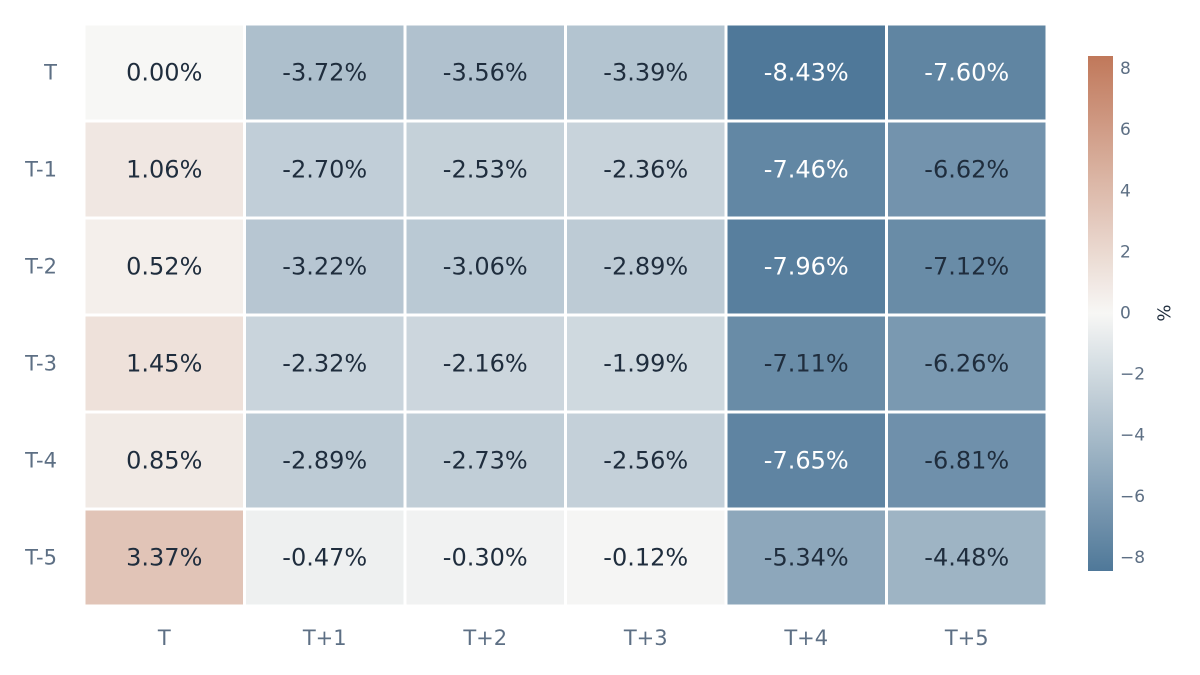 The width and height of the screenshot is (1200, 675). What do you see at coordinates (1125, 191) in the screenshot?
I see `colorbar-tick-label: 4` at bounding box center [1125, 191].